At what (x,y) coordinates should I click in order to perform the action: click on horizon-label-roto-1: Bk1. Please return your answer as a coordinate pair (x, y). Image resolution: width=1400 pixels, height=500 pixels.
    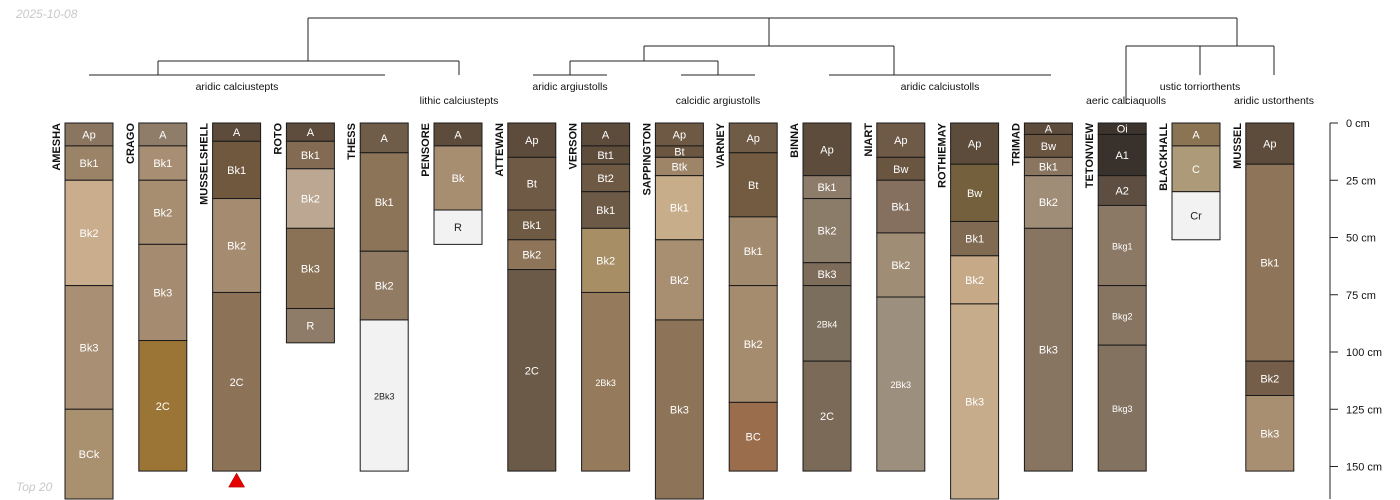
    Looking at the image, I should click on (310, 156).